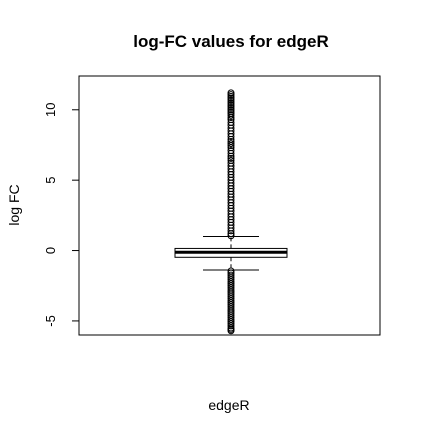 The width and height of the screenshot is (422, 433). Describe the element at coordinates (228, 405) in the screenshot. I see `x-axis-label: edgeR` at that location.